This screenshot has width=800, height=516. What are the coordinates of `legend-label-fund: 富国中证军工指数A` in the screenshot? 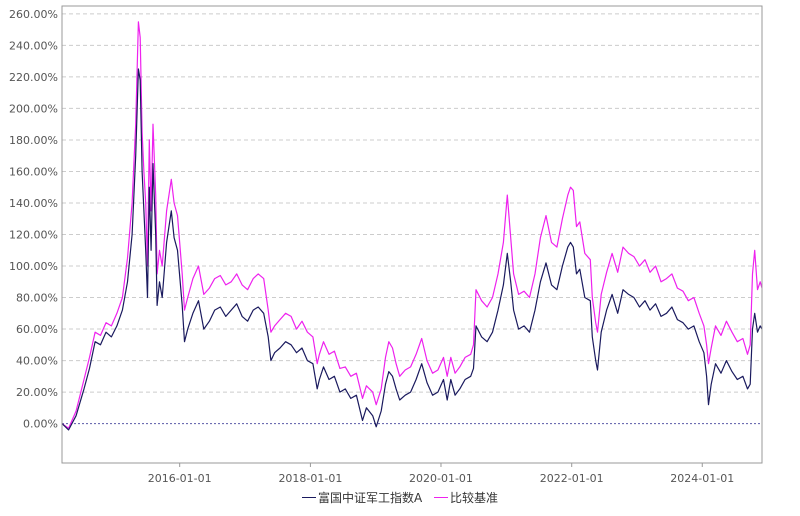 It's located at (370, 498).